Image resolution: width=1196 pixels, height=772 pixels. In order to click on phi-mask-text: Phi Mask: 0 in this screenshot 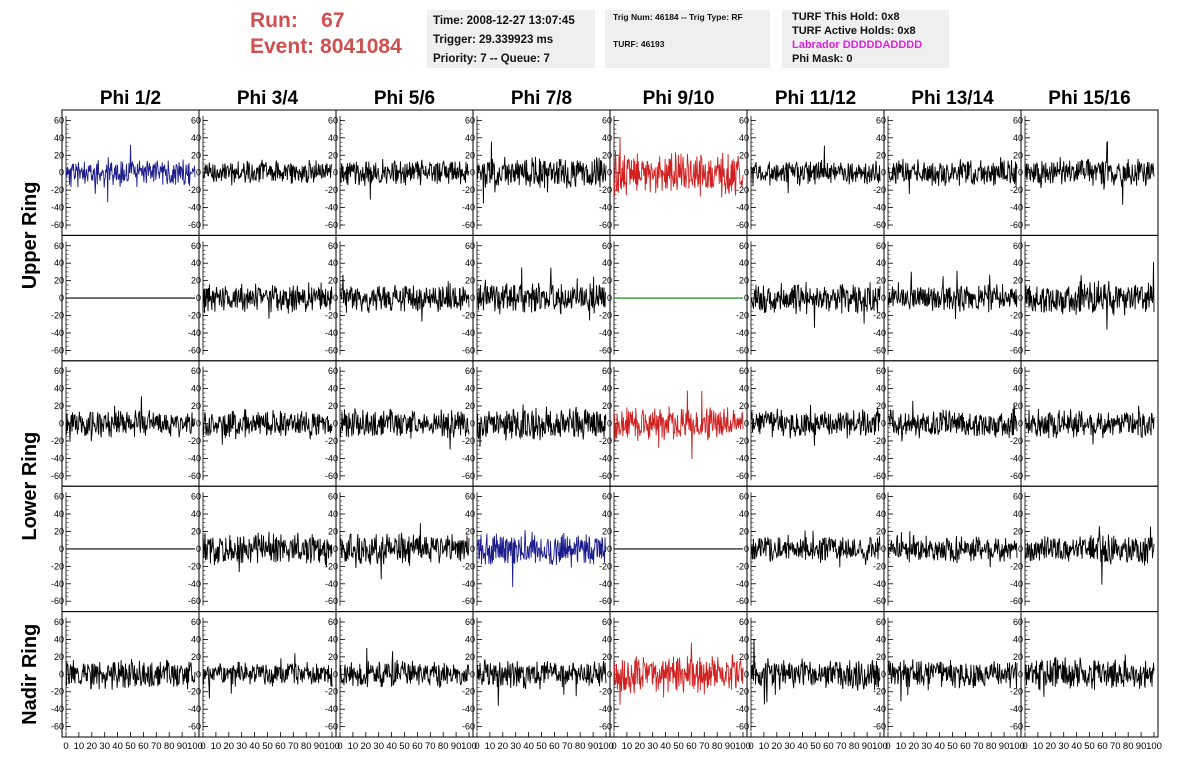, I will do `click(822, 59)`.